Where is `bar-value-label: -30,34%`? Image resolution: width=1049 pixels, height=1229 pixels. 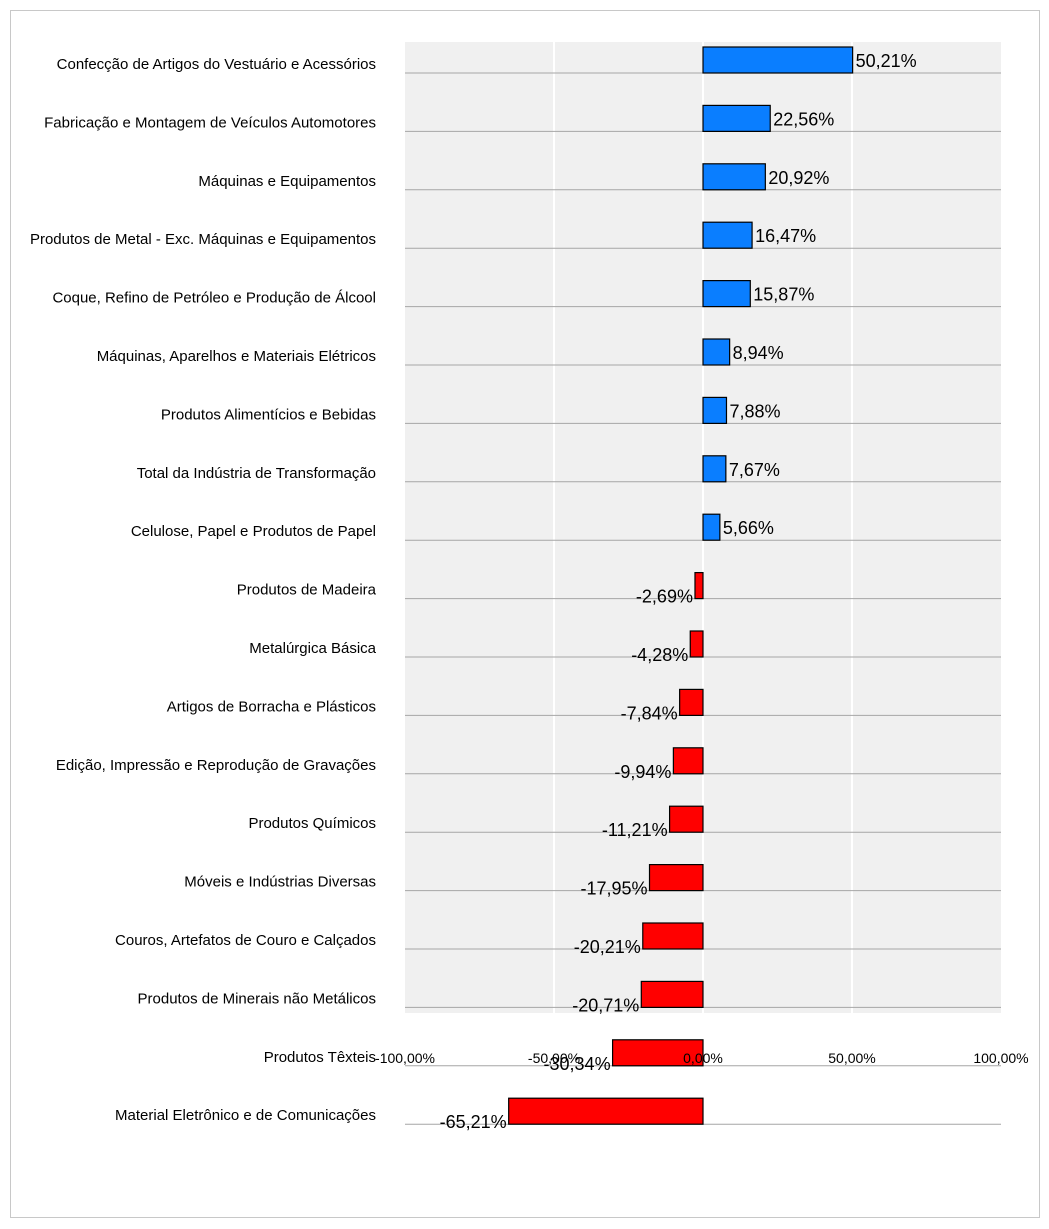 bar-value-label: -30,34% is located at coordinates (577, 1064).